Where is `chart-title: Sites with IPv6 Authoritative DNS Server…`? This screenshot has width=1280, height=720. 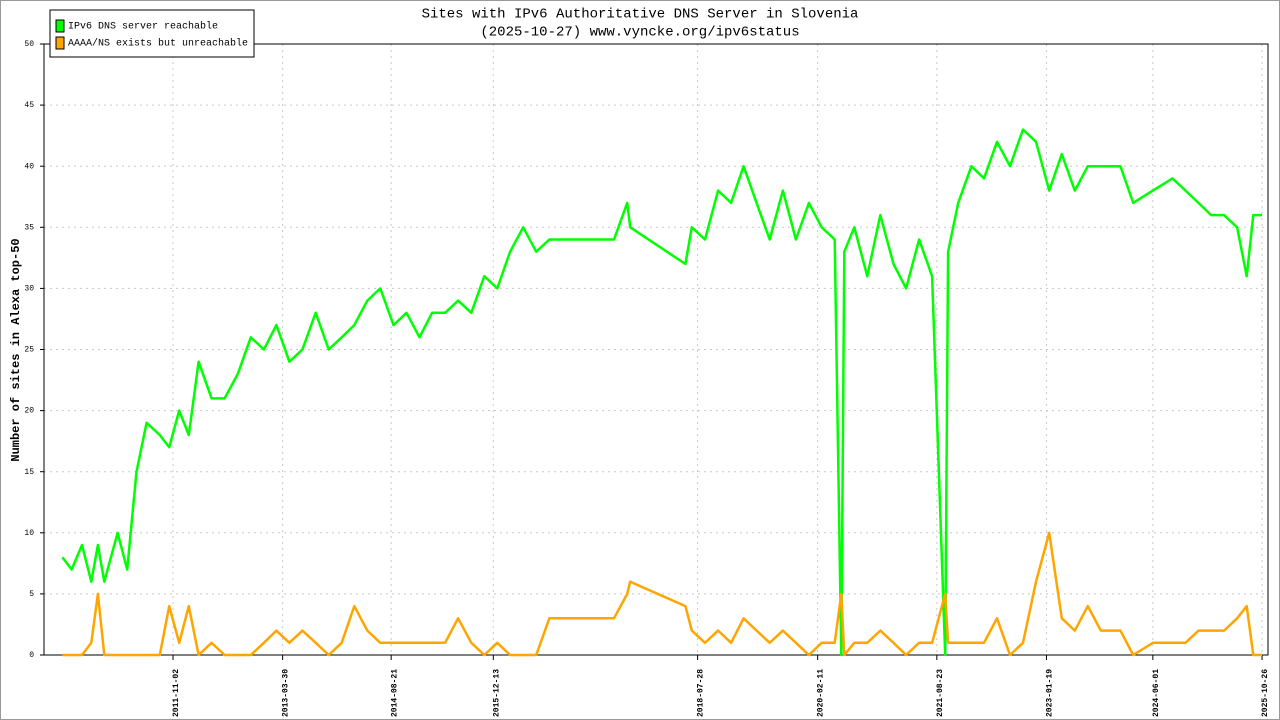 chart-title: Sites with IPv6 Authoritative DNS Server… is located at coordinates (640, 15).